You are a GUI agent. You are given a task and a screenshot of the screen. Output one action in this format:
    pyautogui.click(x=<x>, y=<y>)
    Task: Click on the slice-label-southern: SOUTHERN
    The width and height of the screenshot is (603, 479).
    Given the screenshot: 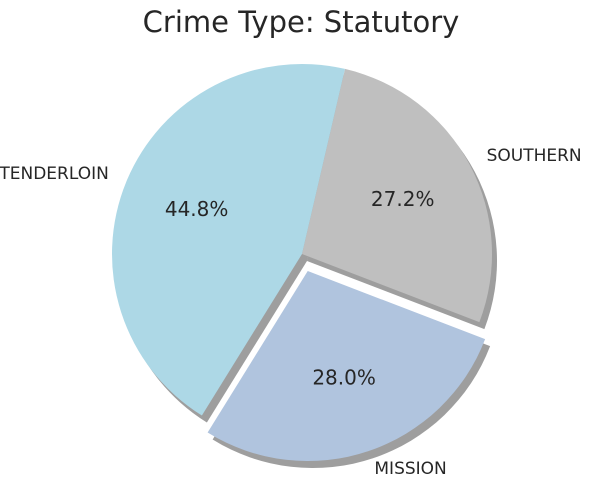 What is the action you would take?
    pyautogui.click(x=534, y=156)
    